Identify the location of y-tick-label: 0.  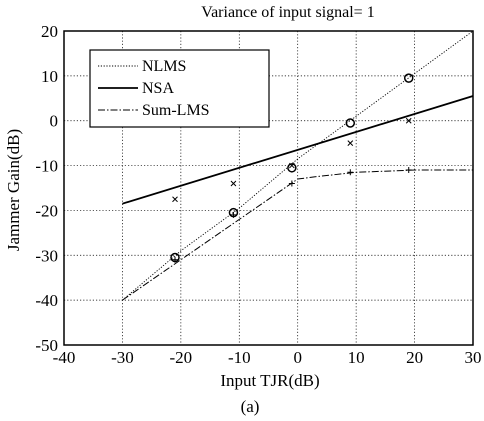
(54, 121).